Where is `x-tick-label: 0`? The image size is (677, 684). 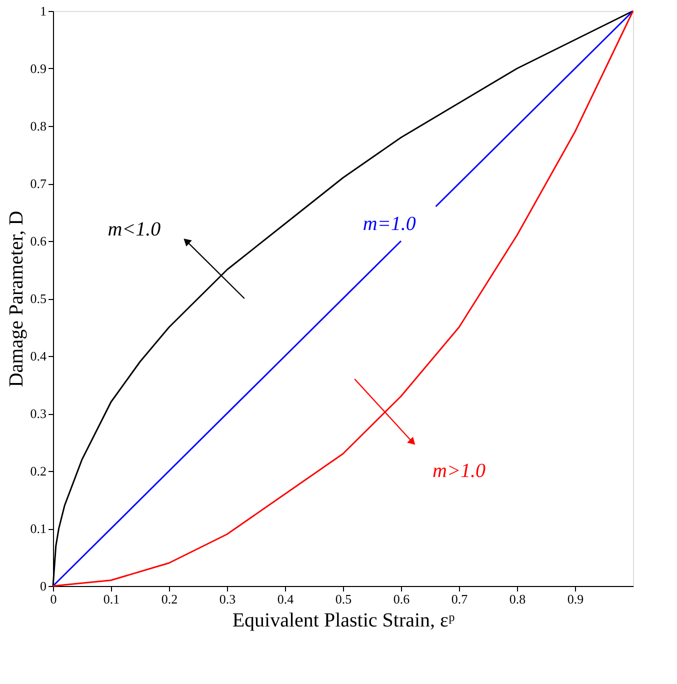
x-tick-label: 0 is located at coordinates (53, 599).